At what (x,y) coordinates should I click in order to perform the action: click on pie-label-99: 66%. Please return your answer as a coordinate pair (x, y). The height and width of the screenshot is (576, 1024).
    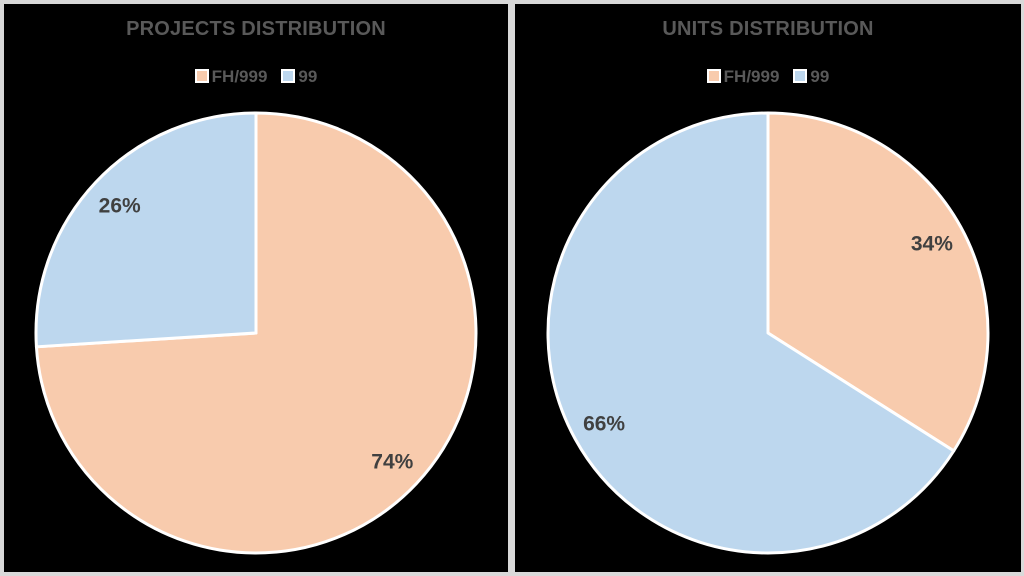
    Looking at the image, I should click on (604, 423).